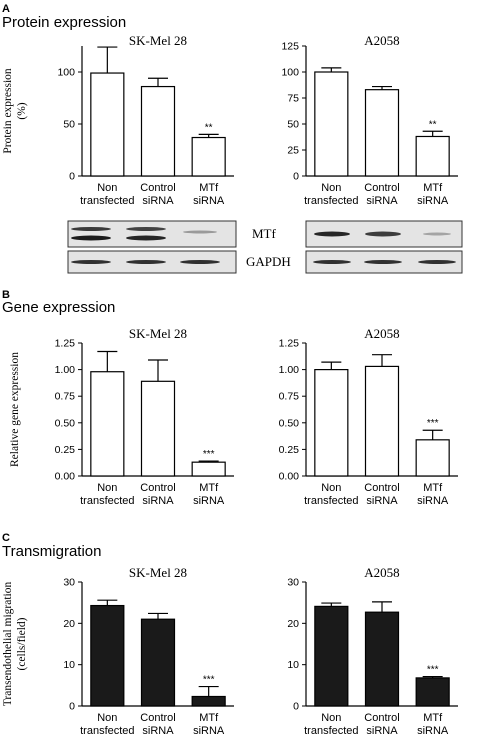 Image resolution: width=480 pixels, height=738 pixels. I want to click on blot-bands, so click(263, 245).